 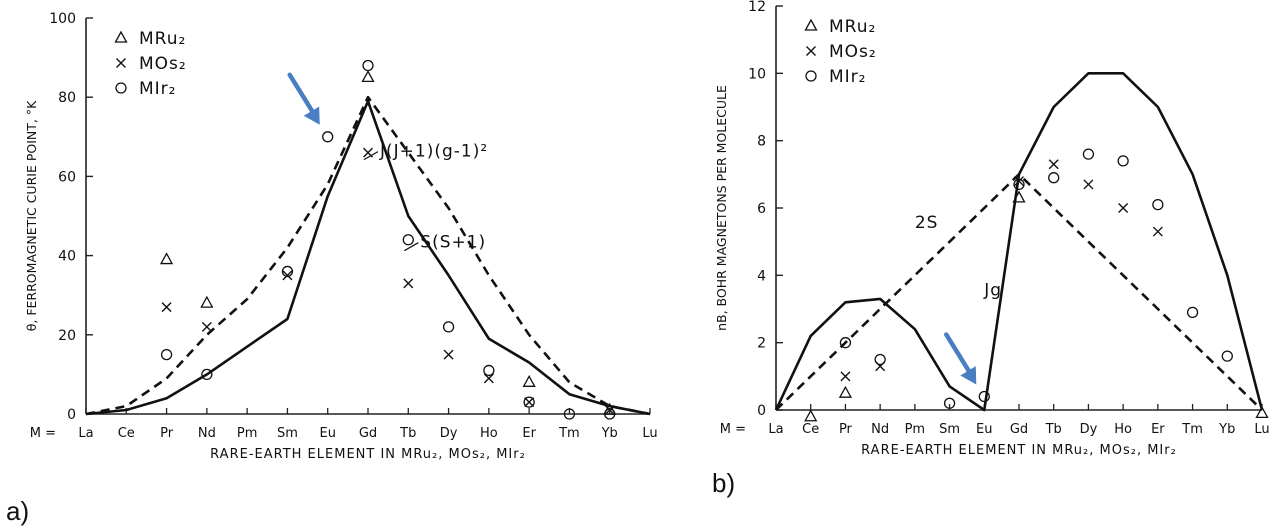 I want to click on y-tick-label: 0, so click(x=71, y=415).